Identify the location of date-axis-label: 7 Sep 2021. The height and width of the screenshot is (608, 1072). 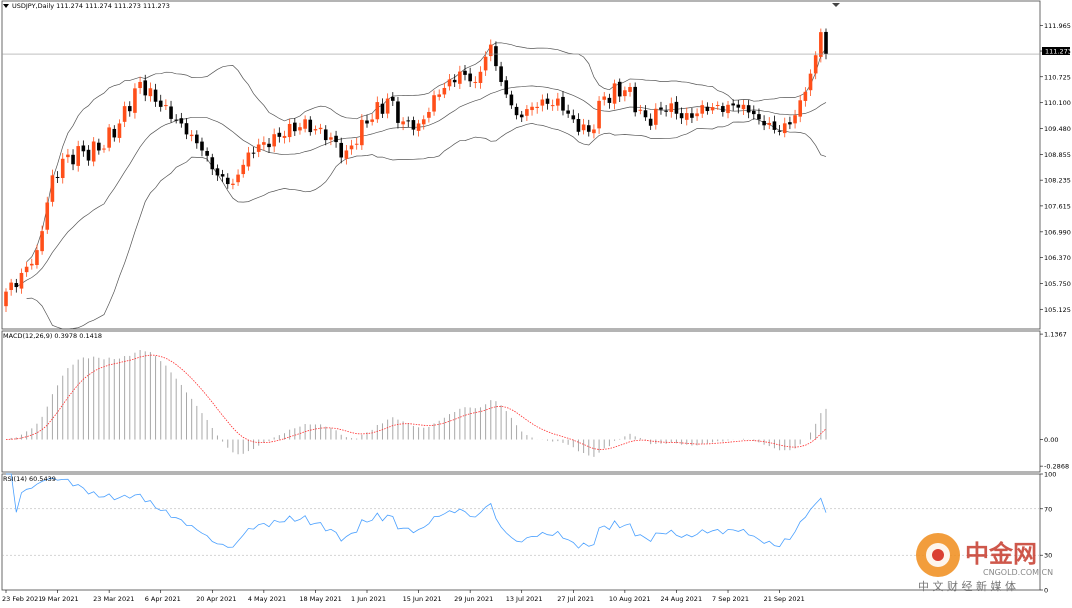
(730, 599).